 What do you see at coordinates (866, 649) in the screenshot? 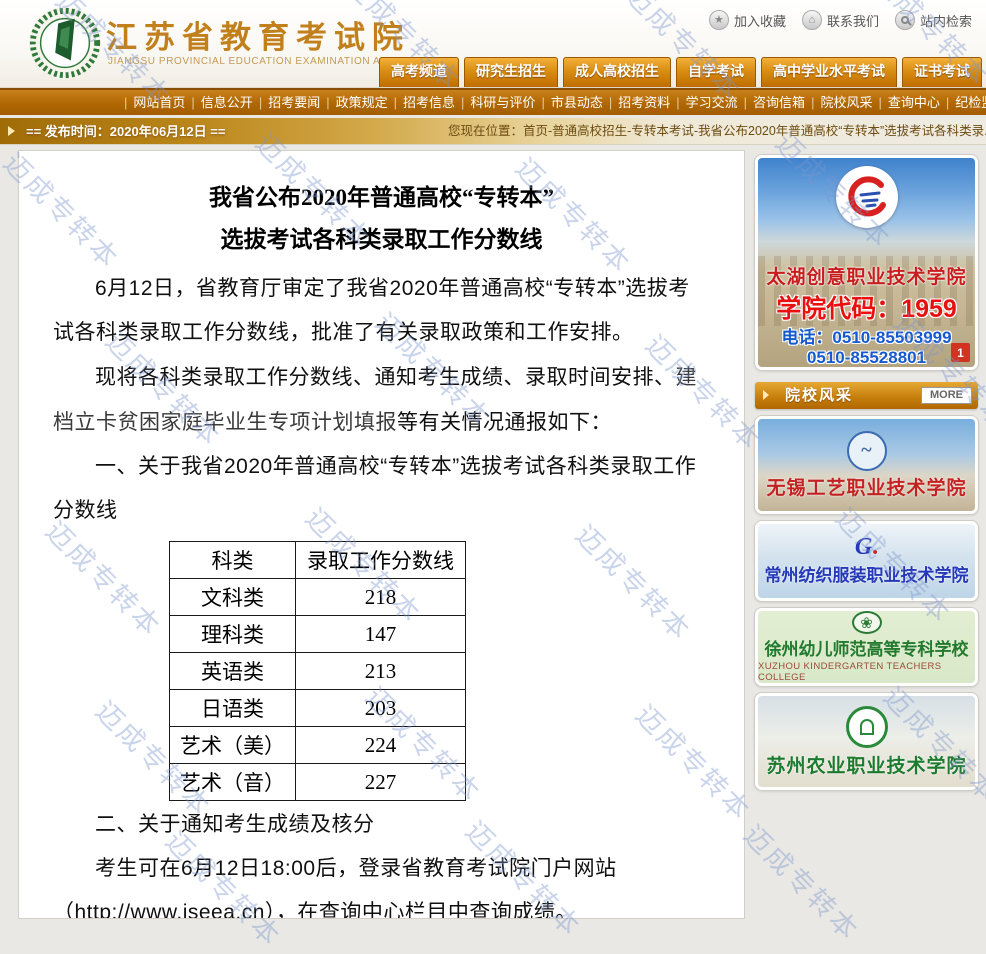
I see `college-name: 徐州幼儿师范高等专科学校` at bounding box center [866, 649].